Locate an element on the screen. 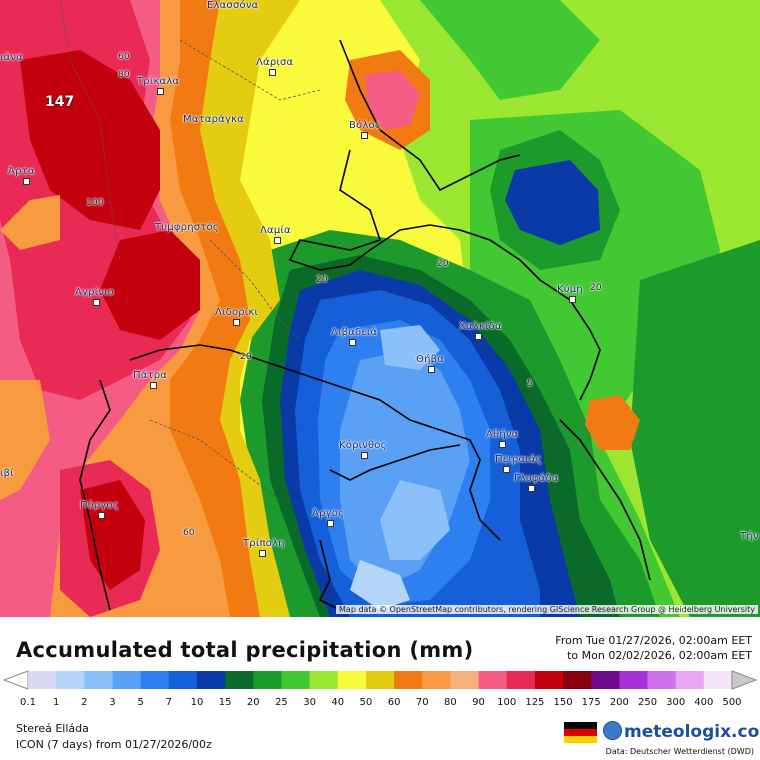 This screenshot has height=760, width=760. model-run-info: ICON (7 days) from 01/27/2026/00z is located at coordinates (114, 744).